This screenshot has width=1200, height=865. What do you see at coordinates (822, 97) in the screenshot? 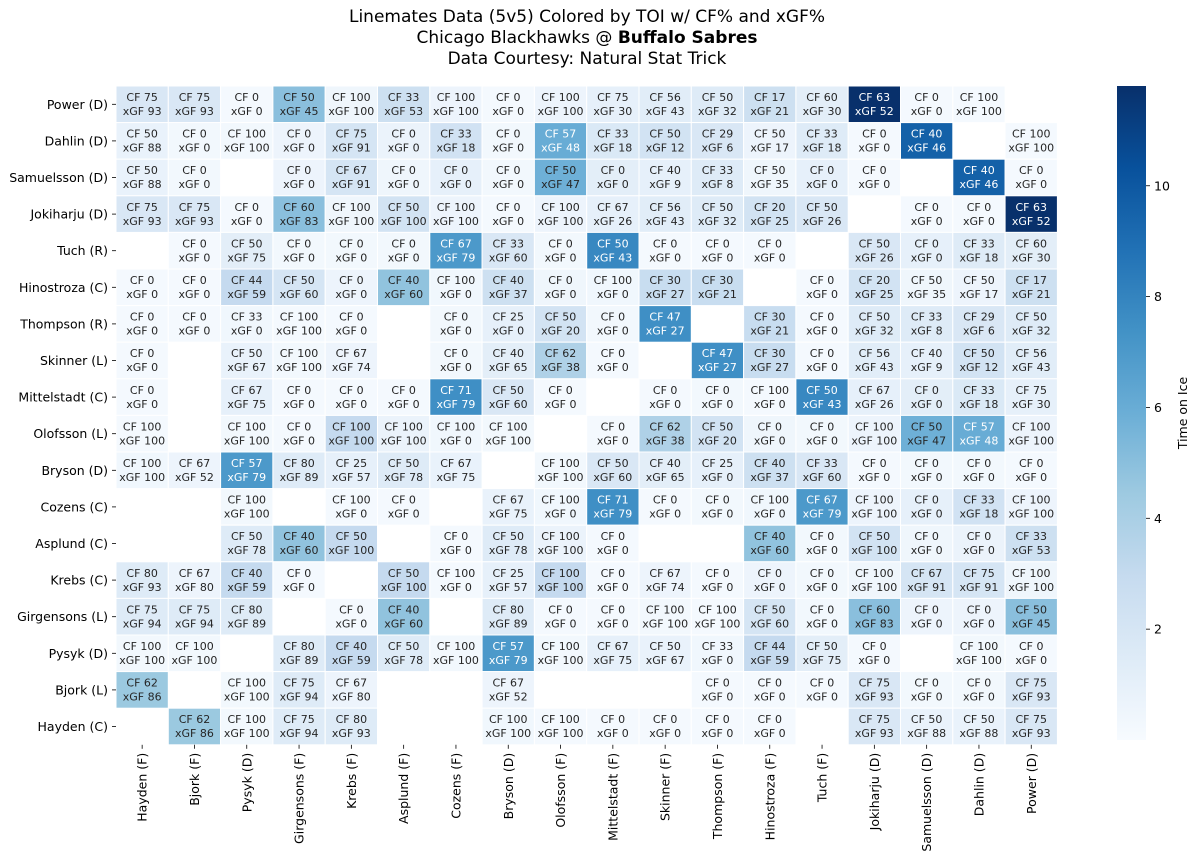
I see `cell-cf-label: CF 60` at bounding box center [822, 97].